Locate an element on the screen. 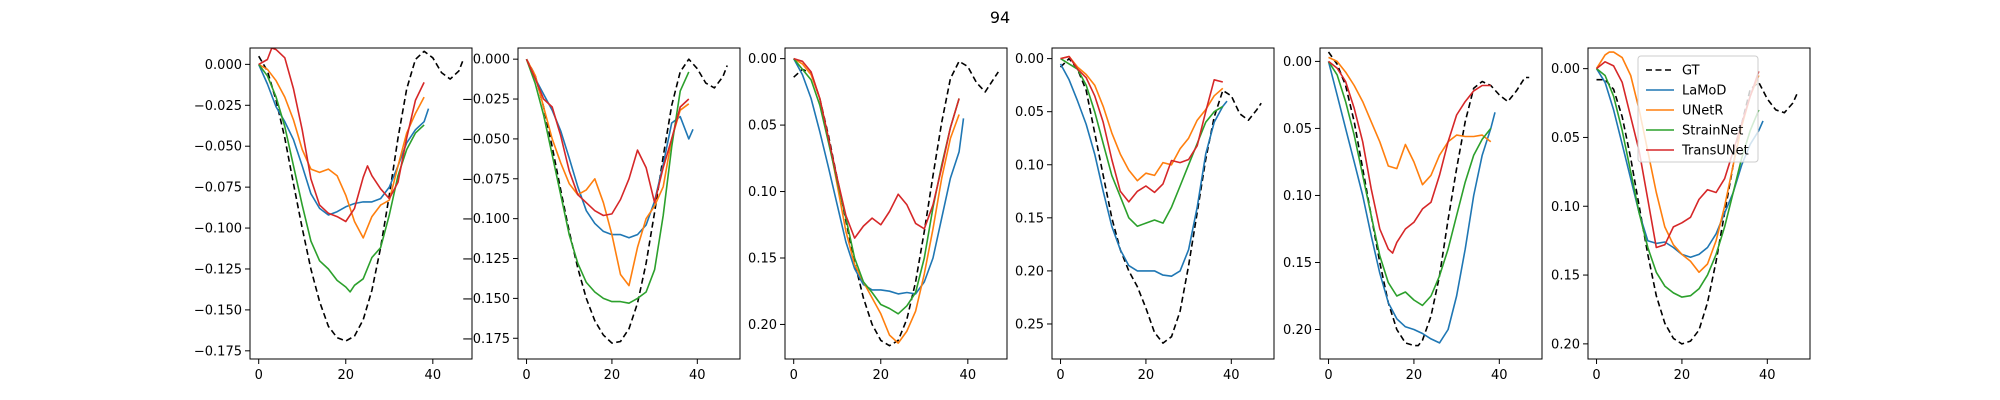 The height and width of the screenshot is (400, 2000). legend-label-transunet: TransUNet is located at coordinates (1715, 151).